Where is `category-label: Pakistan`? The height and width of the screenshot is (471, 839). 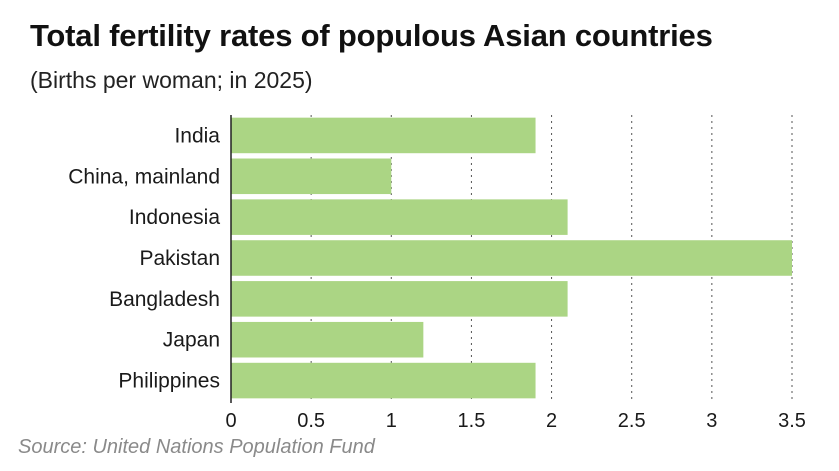 category-label: Pakistan is located at coordinates (179, 258).